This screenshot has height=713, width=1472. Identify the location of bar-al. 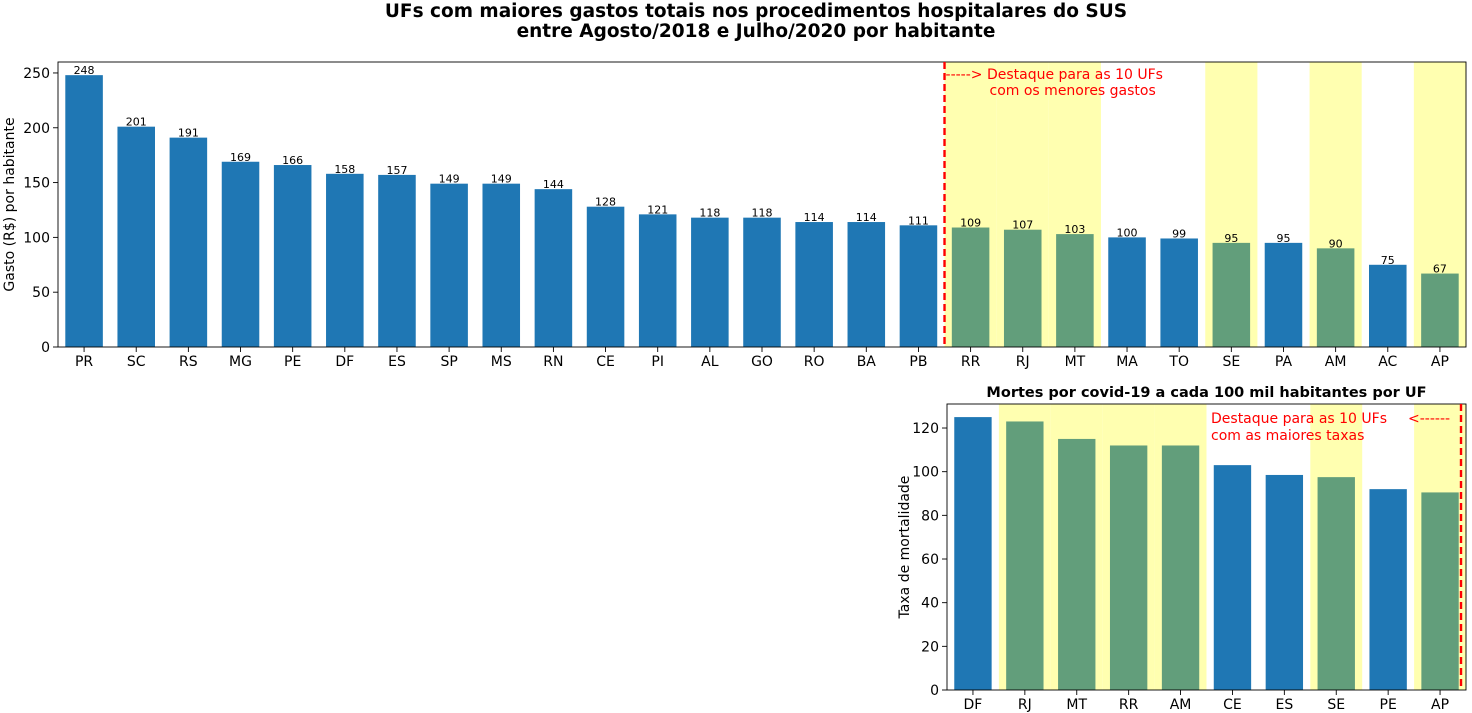
(710, 282).